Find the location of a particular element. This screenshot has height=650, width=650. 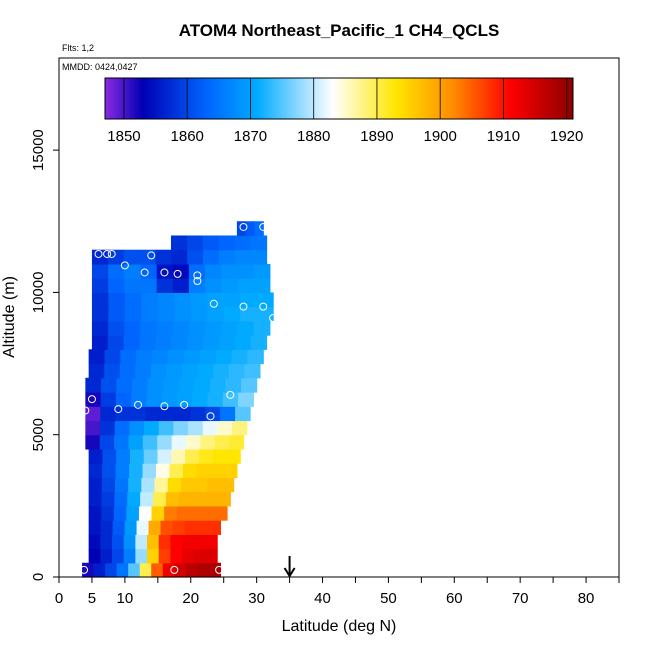

x-tick-label: 40 is located at coordinates (322, 598).